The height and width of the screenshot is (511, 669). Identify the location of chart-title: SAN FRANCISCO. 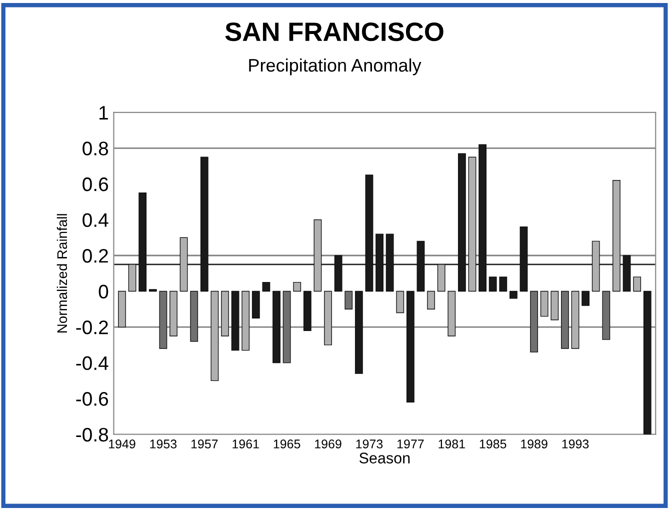
(334, 32).